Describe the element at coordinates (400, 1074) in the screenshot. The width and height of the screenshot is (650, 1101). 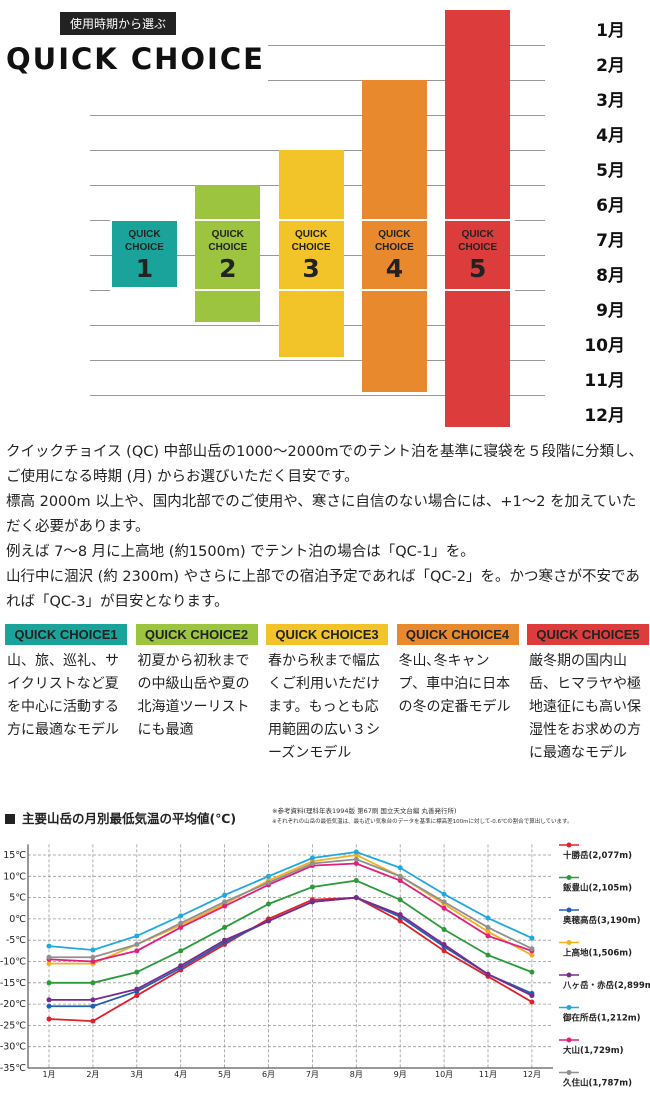
I see `x-tick-label: 9月` at that location.